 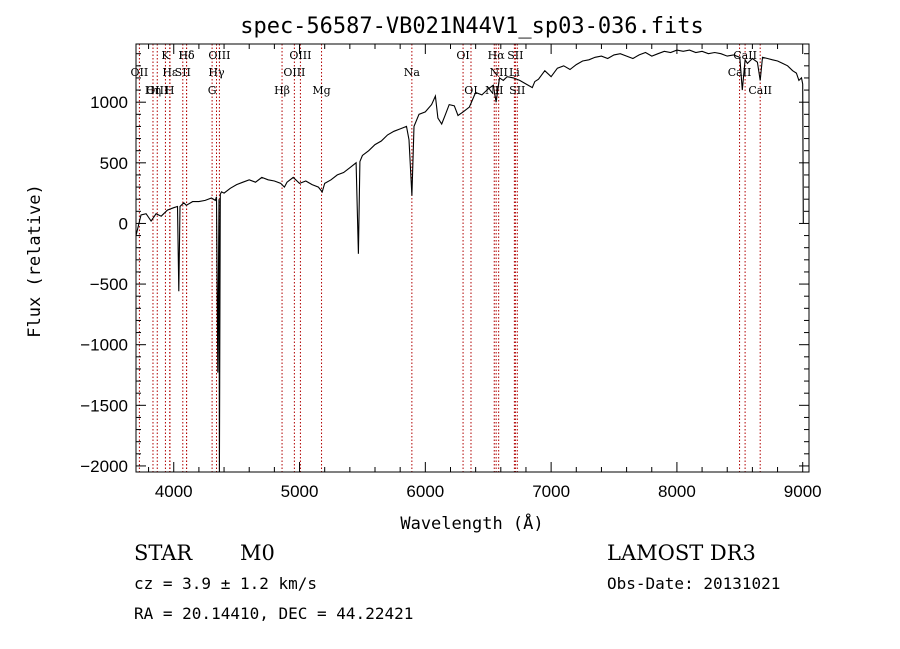 What do you see at coordinates (282, 90) in the screenshot?
I see `line-label-H-beta: Hβ` at bounding box center [282, 90].